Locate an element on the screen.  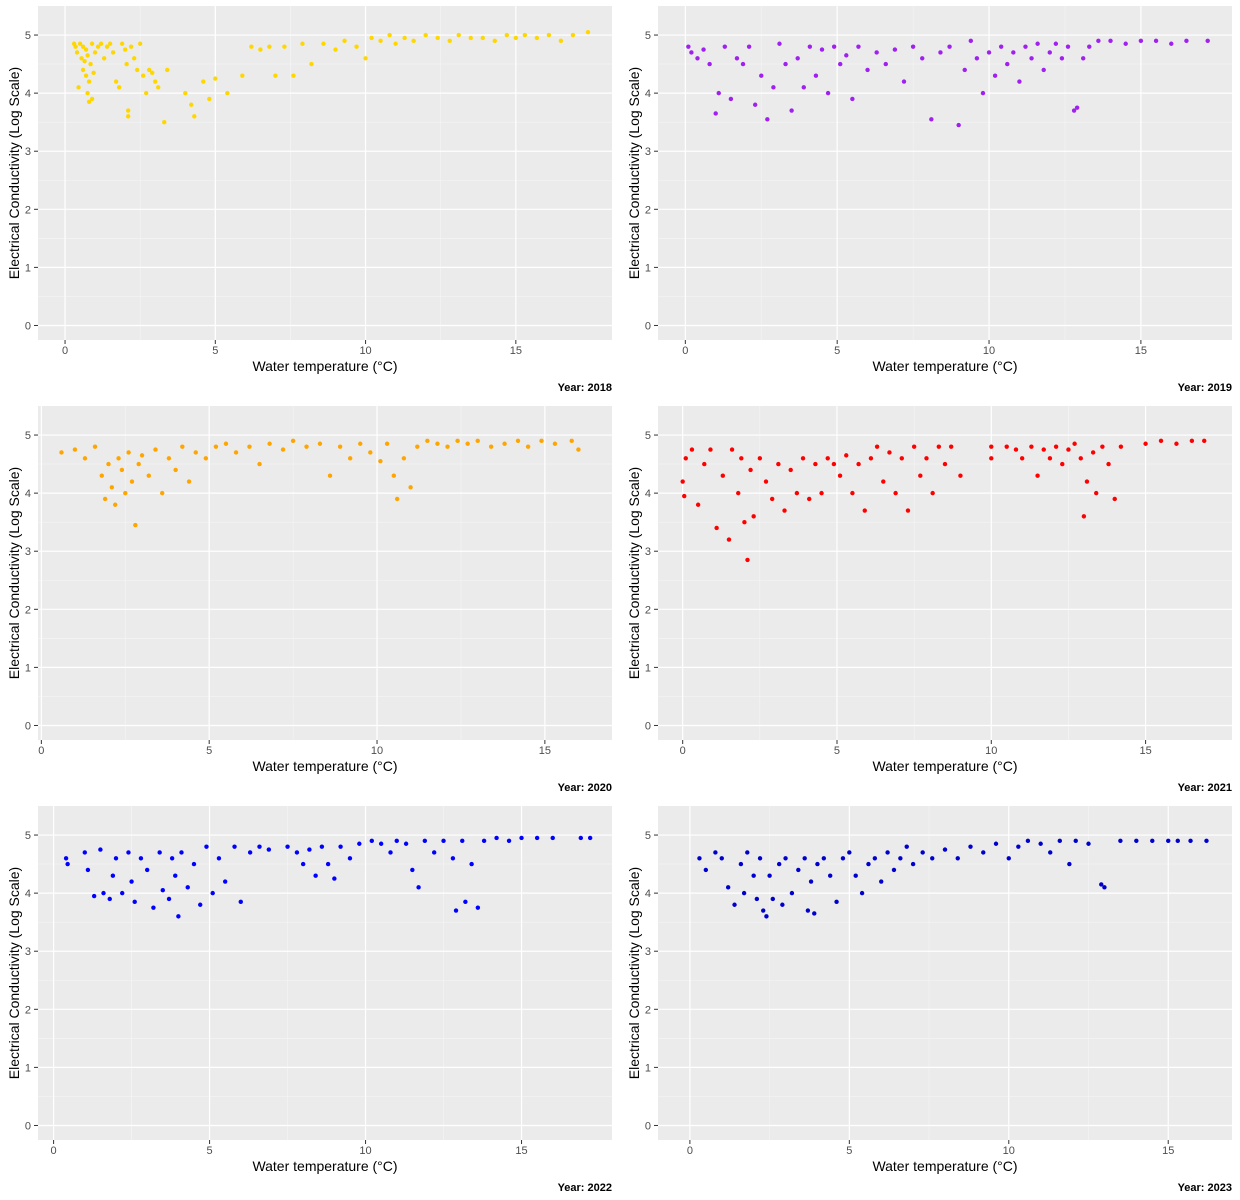
year-caption: Year: 2019 is located at coordinates (1205, 388).